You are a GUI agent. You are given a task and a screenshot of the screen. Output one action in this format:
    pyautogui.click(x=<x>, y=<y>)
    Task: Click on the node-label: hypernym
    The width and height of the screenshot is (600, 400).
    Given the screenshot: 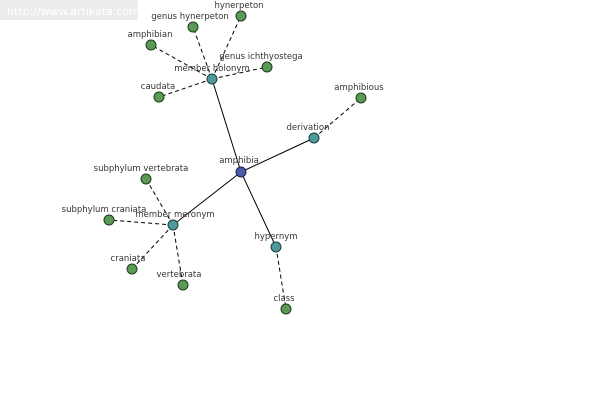 What is the action you would take?
    pyautogui.click(x=275, y=237)
    